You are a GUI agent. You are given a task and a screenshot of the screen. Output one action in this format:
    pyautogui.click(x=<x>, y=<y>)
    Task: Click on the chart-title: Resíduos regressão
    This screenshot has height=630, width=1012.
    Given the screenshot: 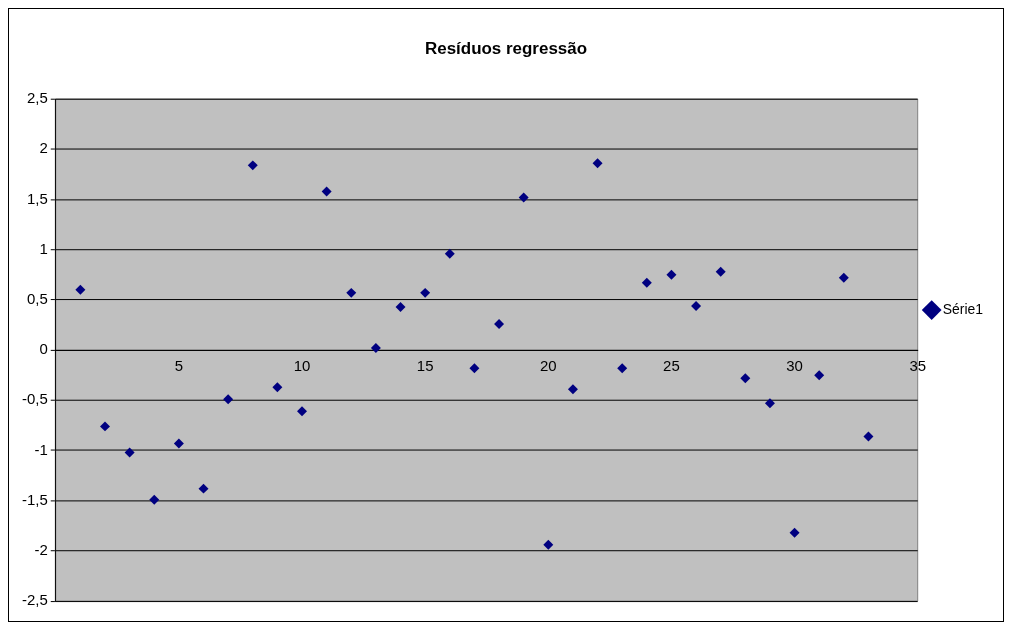 What is the action you would take?
    pyautogui.click(x=506, y=48)
    